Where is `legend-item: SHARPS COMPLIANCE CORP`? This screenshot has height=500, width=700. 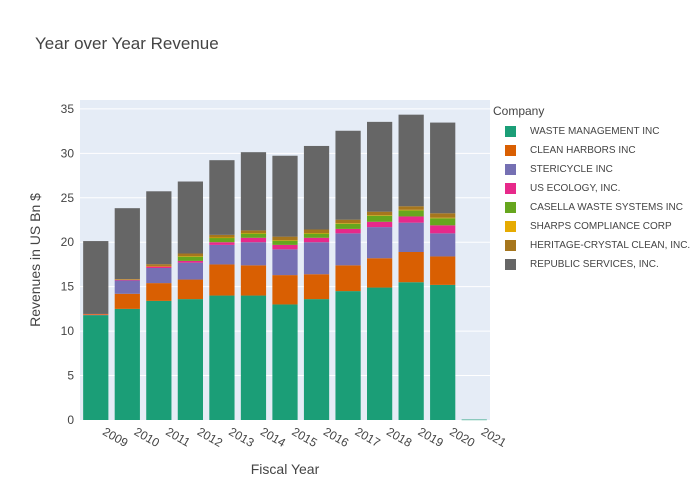 legend-item: SHARPS COMPLIANCE CORP is located at coordinates (595, 226).